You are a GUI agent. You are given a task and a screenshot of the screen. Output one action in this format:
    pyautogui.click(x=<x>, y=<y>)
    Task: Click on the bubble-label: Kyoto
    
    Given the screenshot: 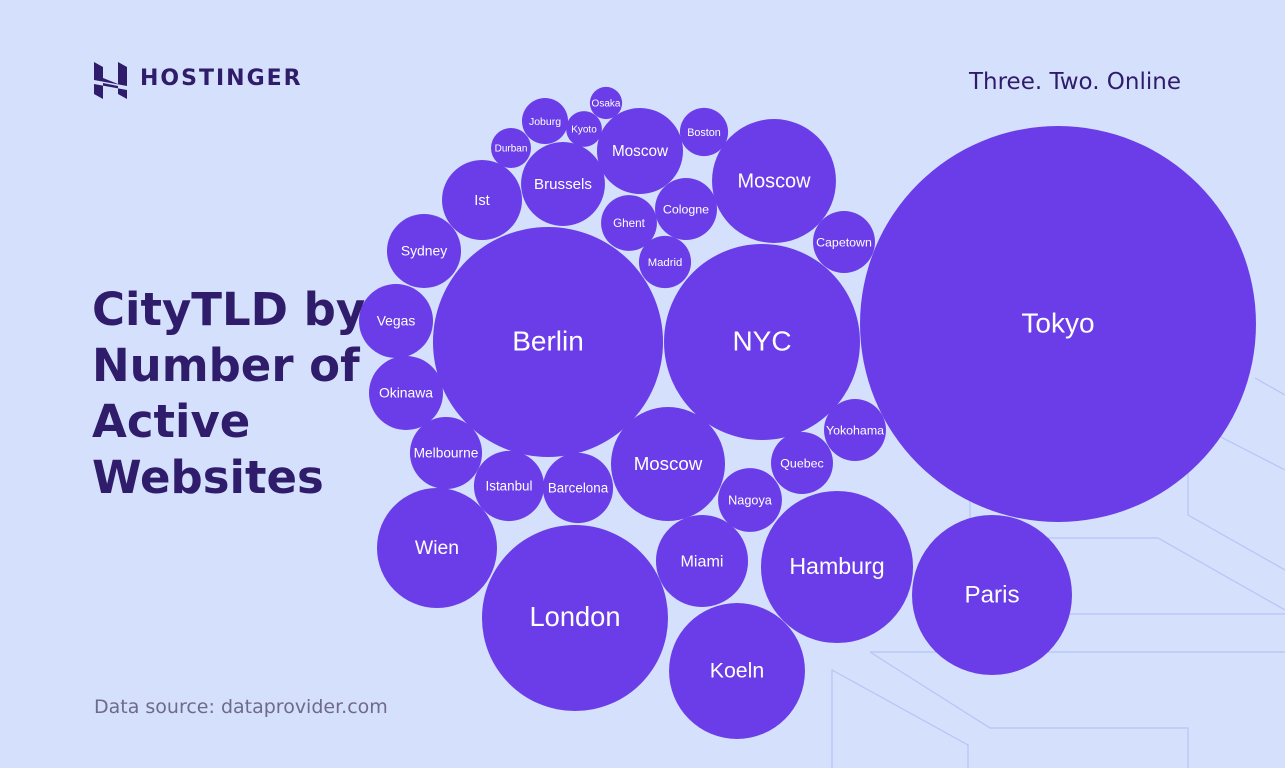 What is the action you would take?
    pyautogui.click(x=584, y=130)
    